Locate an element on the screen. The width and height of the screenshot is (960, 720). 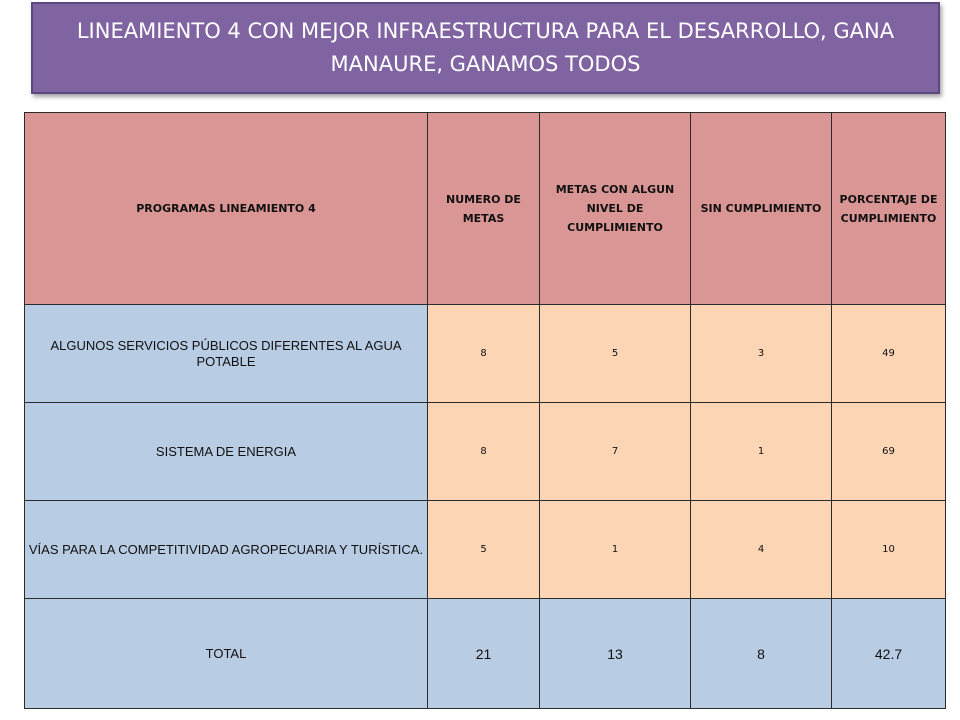
header-programas: PROGRAMAS LINEAMIENTO 4 is located at coordinates (226, 208).